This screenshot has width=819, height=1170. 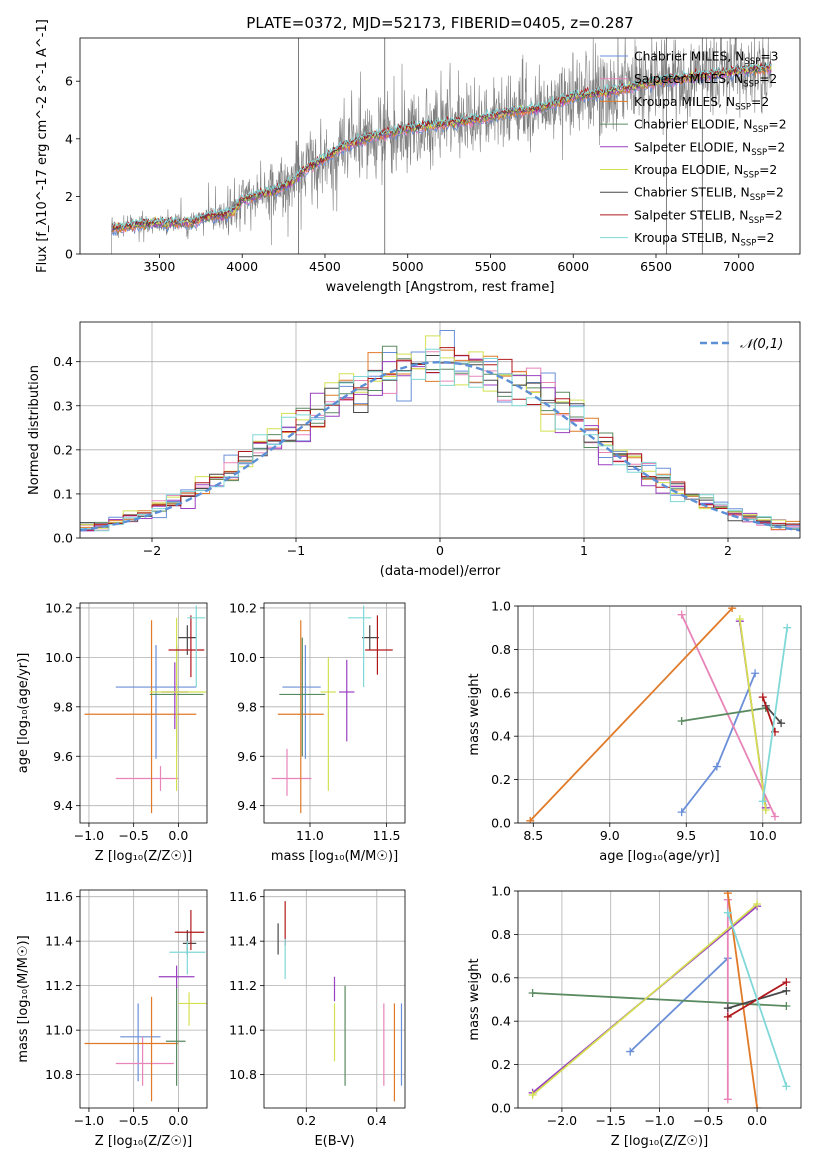 What do you see at coordinates (739, 266) in the screenshot?
I see `x-tick-label: 7000` at bounding box center [739, 266].